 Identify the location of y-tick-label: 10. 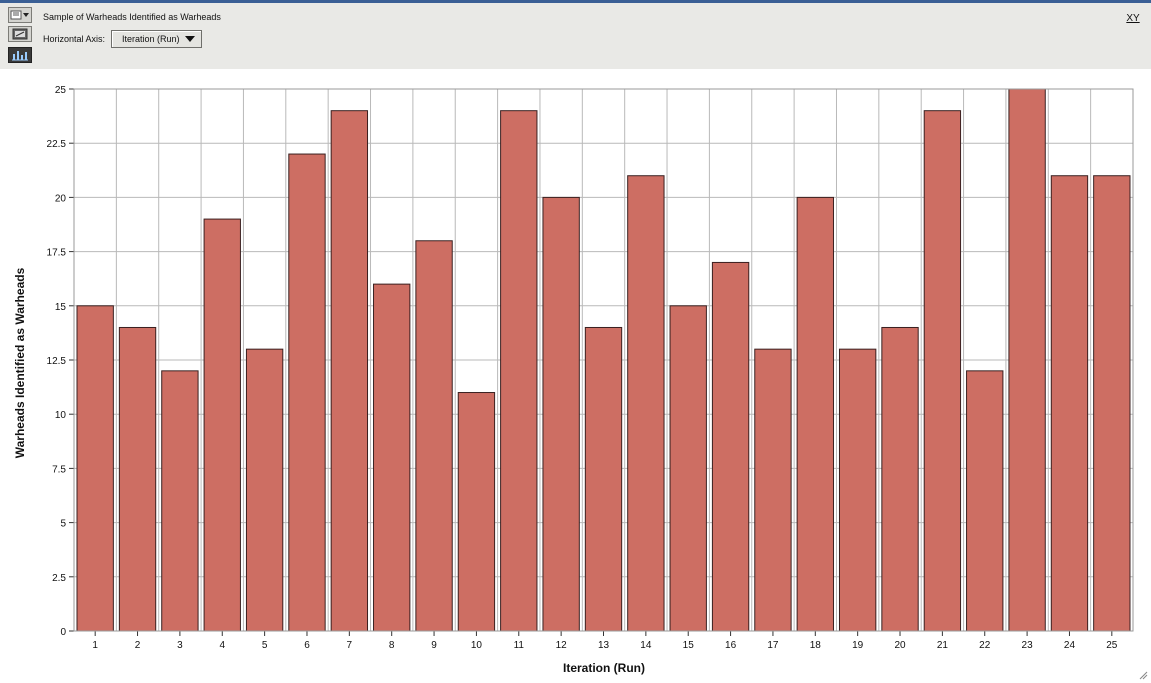
(61, 415).